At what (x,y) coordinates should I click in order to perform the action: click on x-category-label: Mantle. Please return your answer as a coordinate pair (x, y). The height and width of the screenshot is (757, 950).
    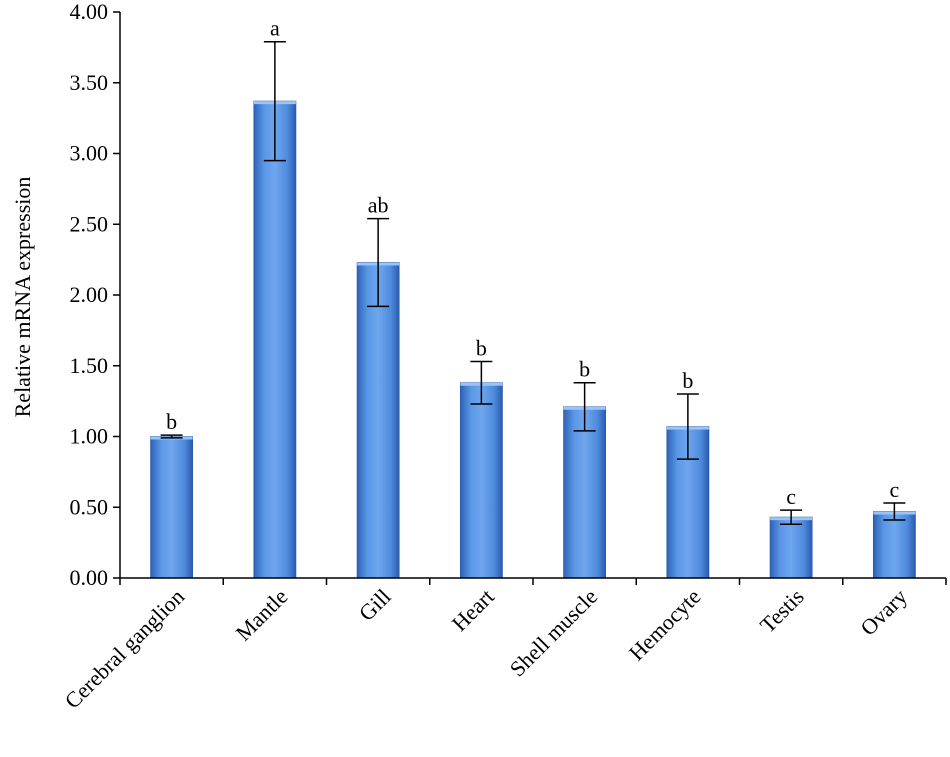
    Looking at the image, I should click on (262, 615).